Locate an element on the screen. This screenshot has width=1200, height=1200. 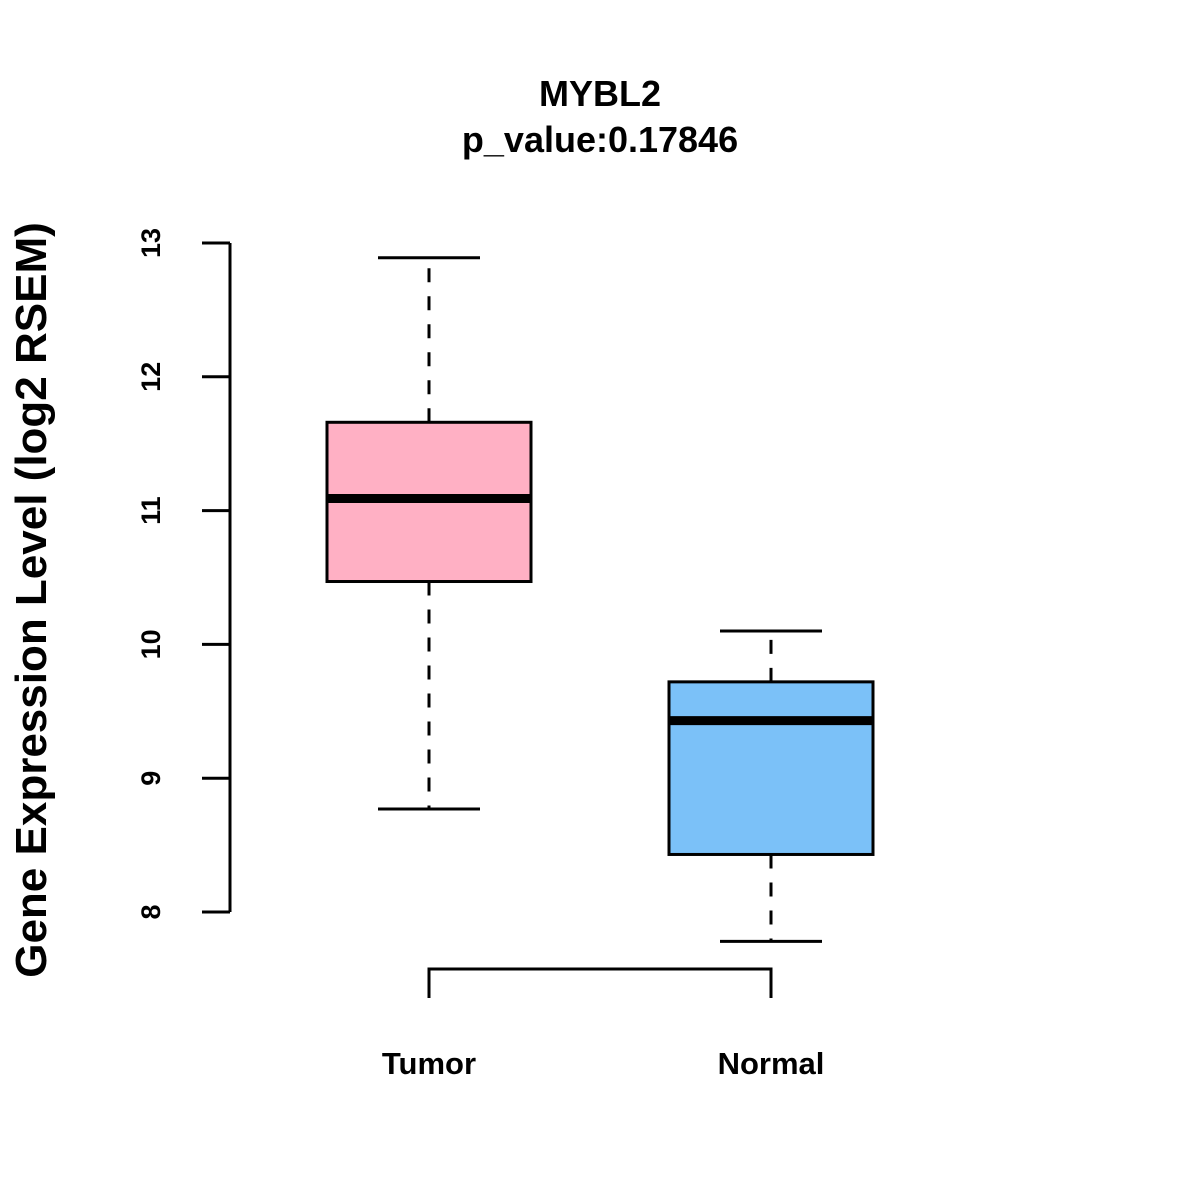
y-tick-label-8: 8 is located at coordinates (151, 911).